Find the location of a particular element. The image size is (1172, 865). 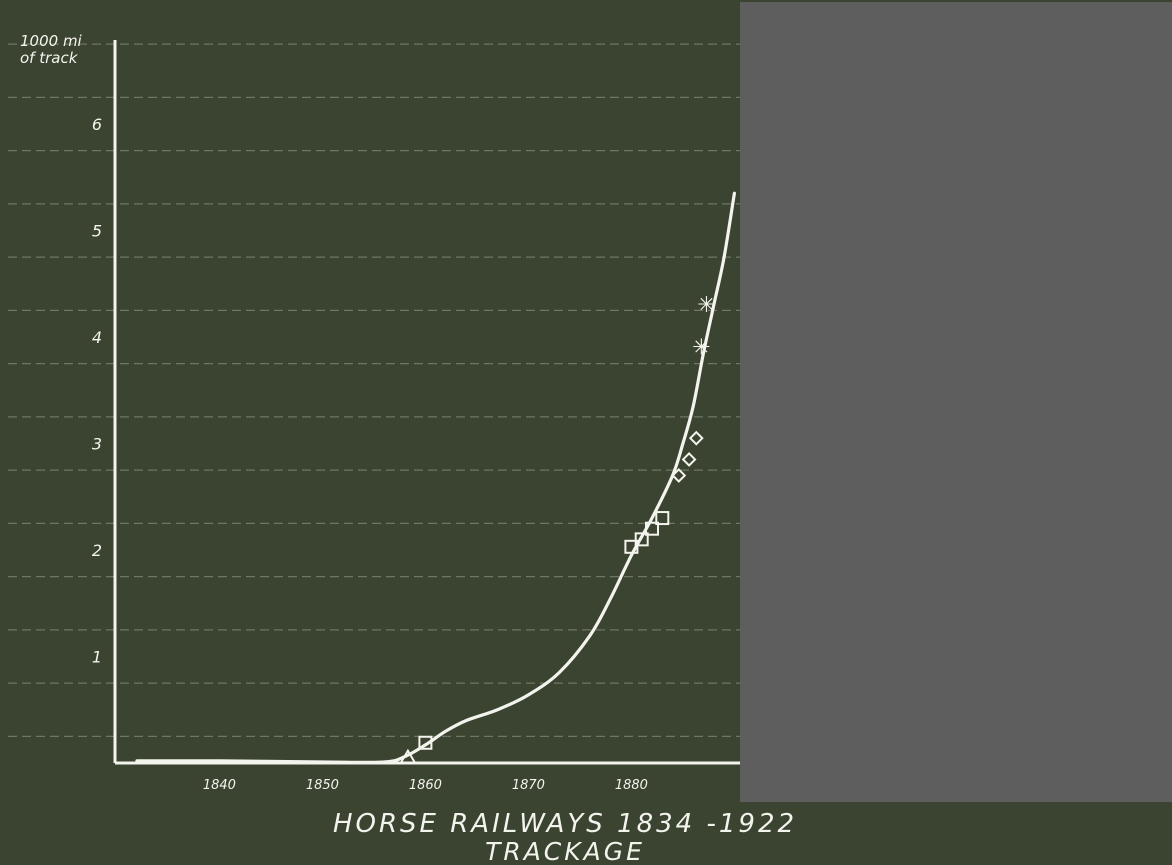

y-tick-label: 1 is located at coordinates (97, 657).